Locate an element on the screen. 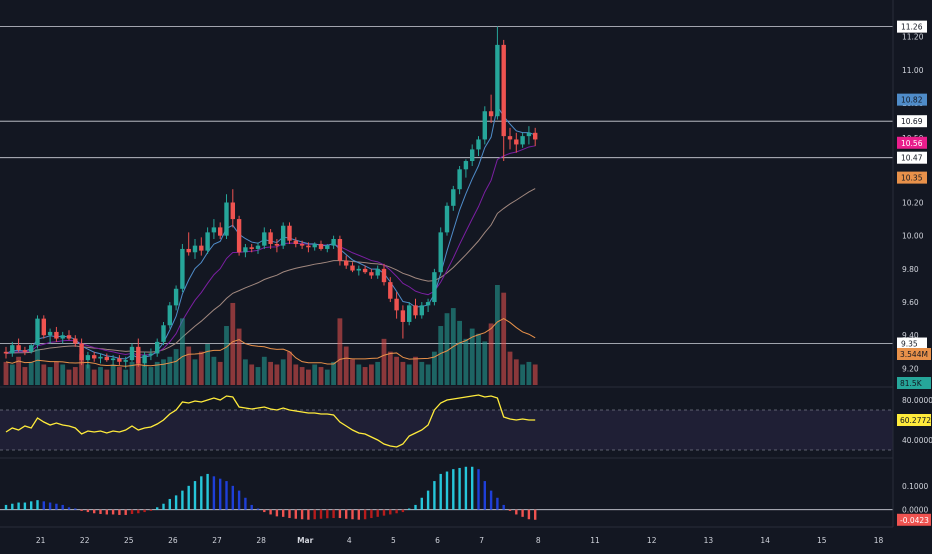 Image resolution: width=932 pixels, height=554 pixels. rsi-badge is located at coordinates (914, 420).